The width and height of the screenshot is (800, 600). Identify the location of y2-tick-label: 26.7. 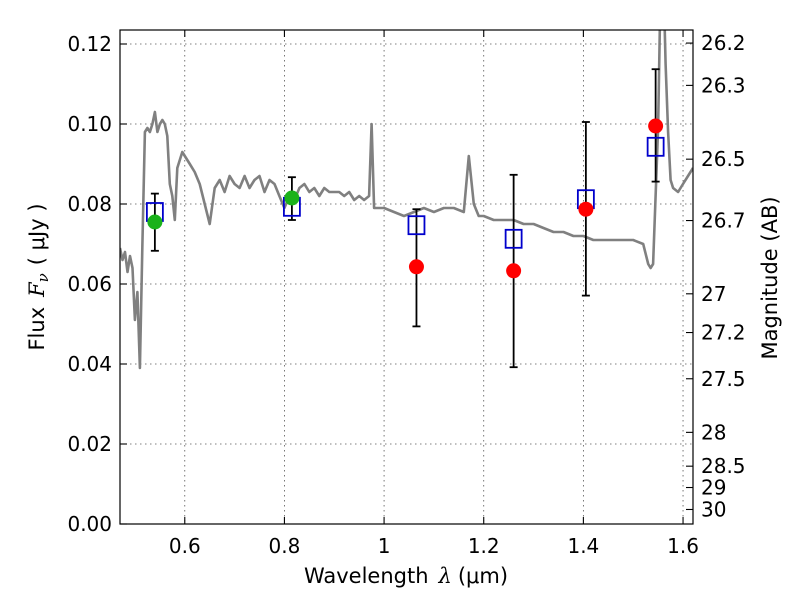
(723, 221).